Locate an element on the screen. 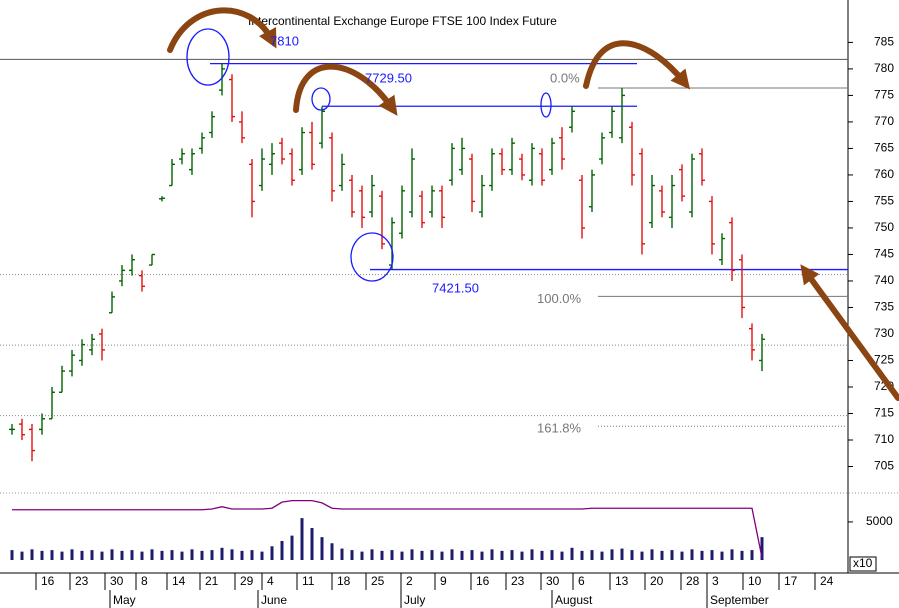 This screenshot has width=899, height=608. month-label: August is located at coordinates (574, 600).